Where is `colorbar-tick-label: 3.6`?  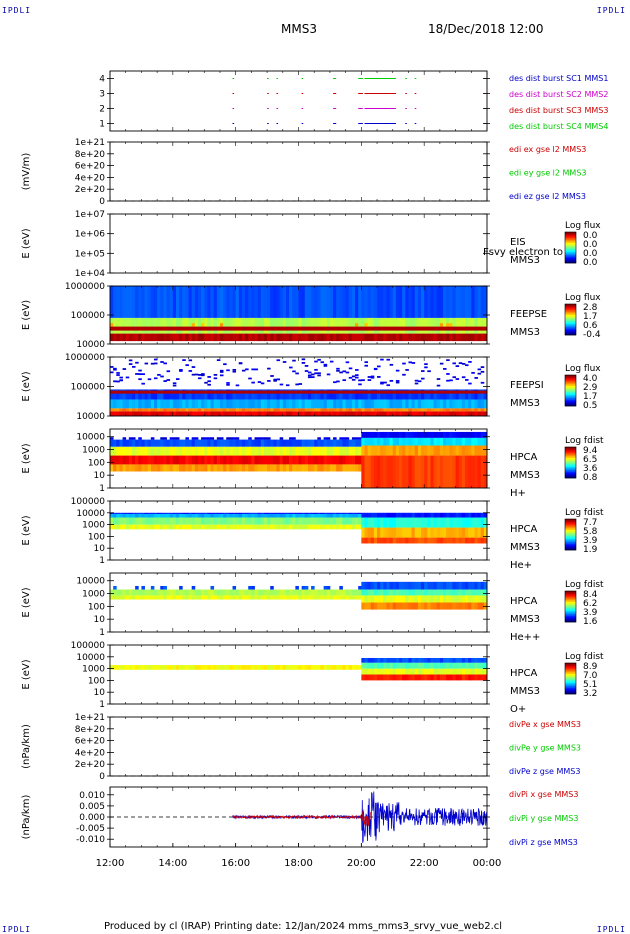 colorbar-tick-label: 3.6 is located at coordinates (590, 469).